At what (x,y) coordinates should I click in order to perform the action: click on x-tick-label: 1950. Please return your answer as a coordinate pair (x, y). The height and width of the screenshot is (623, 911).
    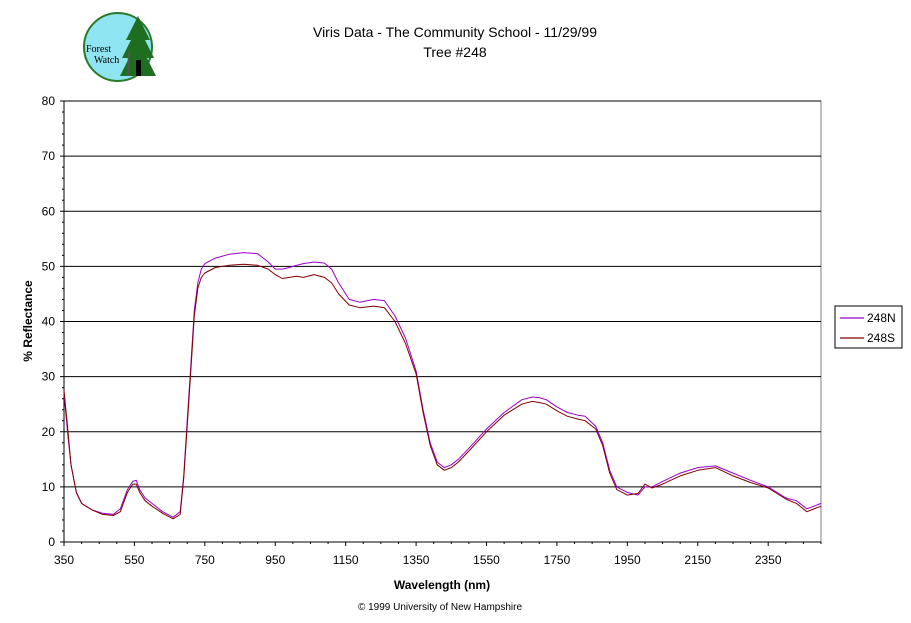
    Looking at the image, I should click on (627, 560).